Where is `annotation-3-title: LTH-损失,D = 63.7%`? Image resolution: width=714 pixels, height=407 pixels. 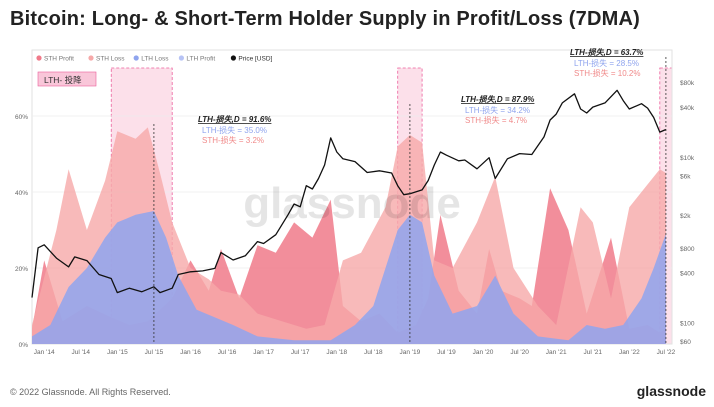
annotation-3-title: LTH-损失,D = 63.7% is located at coordinates (606, 52).